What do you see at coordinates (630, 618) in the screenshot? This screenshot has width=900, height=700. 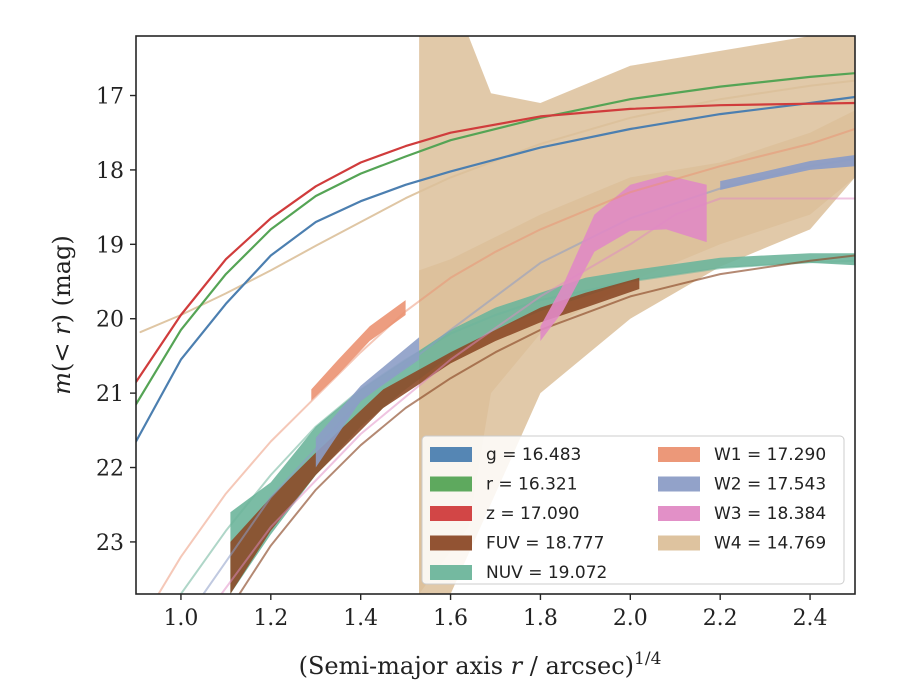 I see `x-tick-label: 2.0` at bounding box center [630, 618].